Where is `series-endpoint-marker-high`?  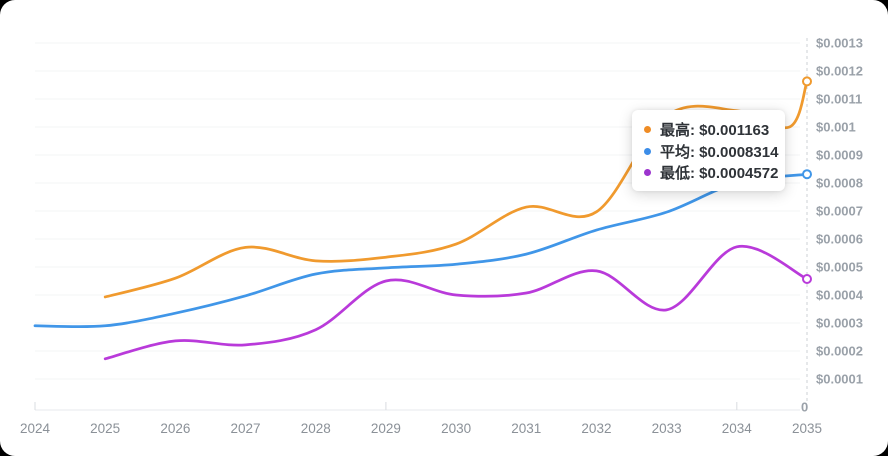 series-endpoint-marker-high is located at coordinates (807, 81).